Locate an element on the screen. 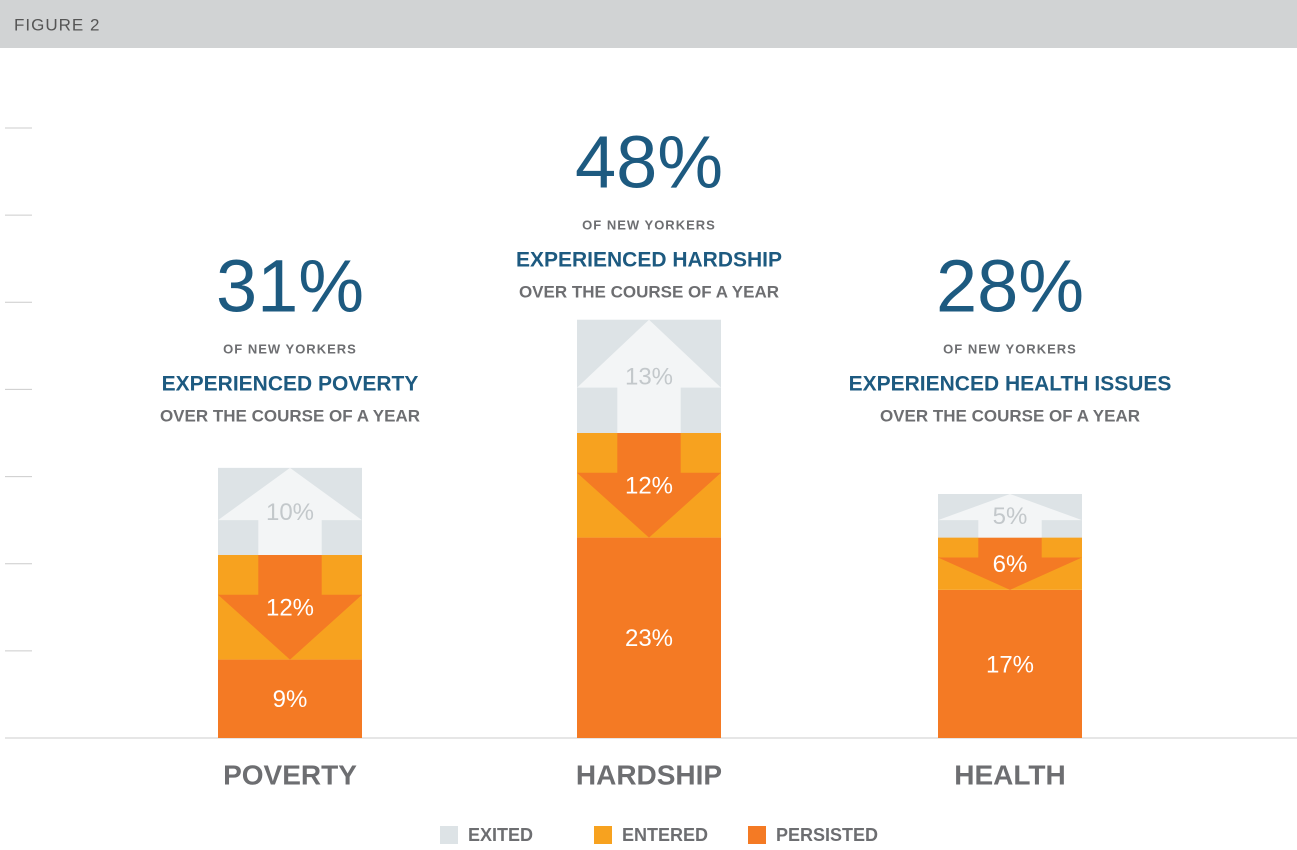 This screenshot has height=850, width=1297. x-tick-label: HARDSHIP is located at coordinates (649, 774).